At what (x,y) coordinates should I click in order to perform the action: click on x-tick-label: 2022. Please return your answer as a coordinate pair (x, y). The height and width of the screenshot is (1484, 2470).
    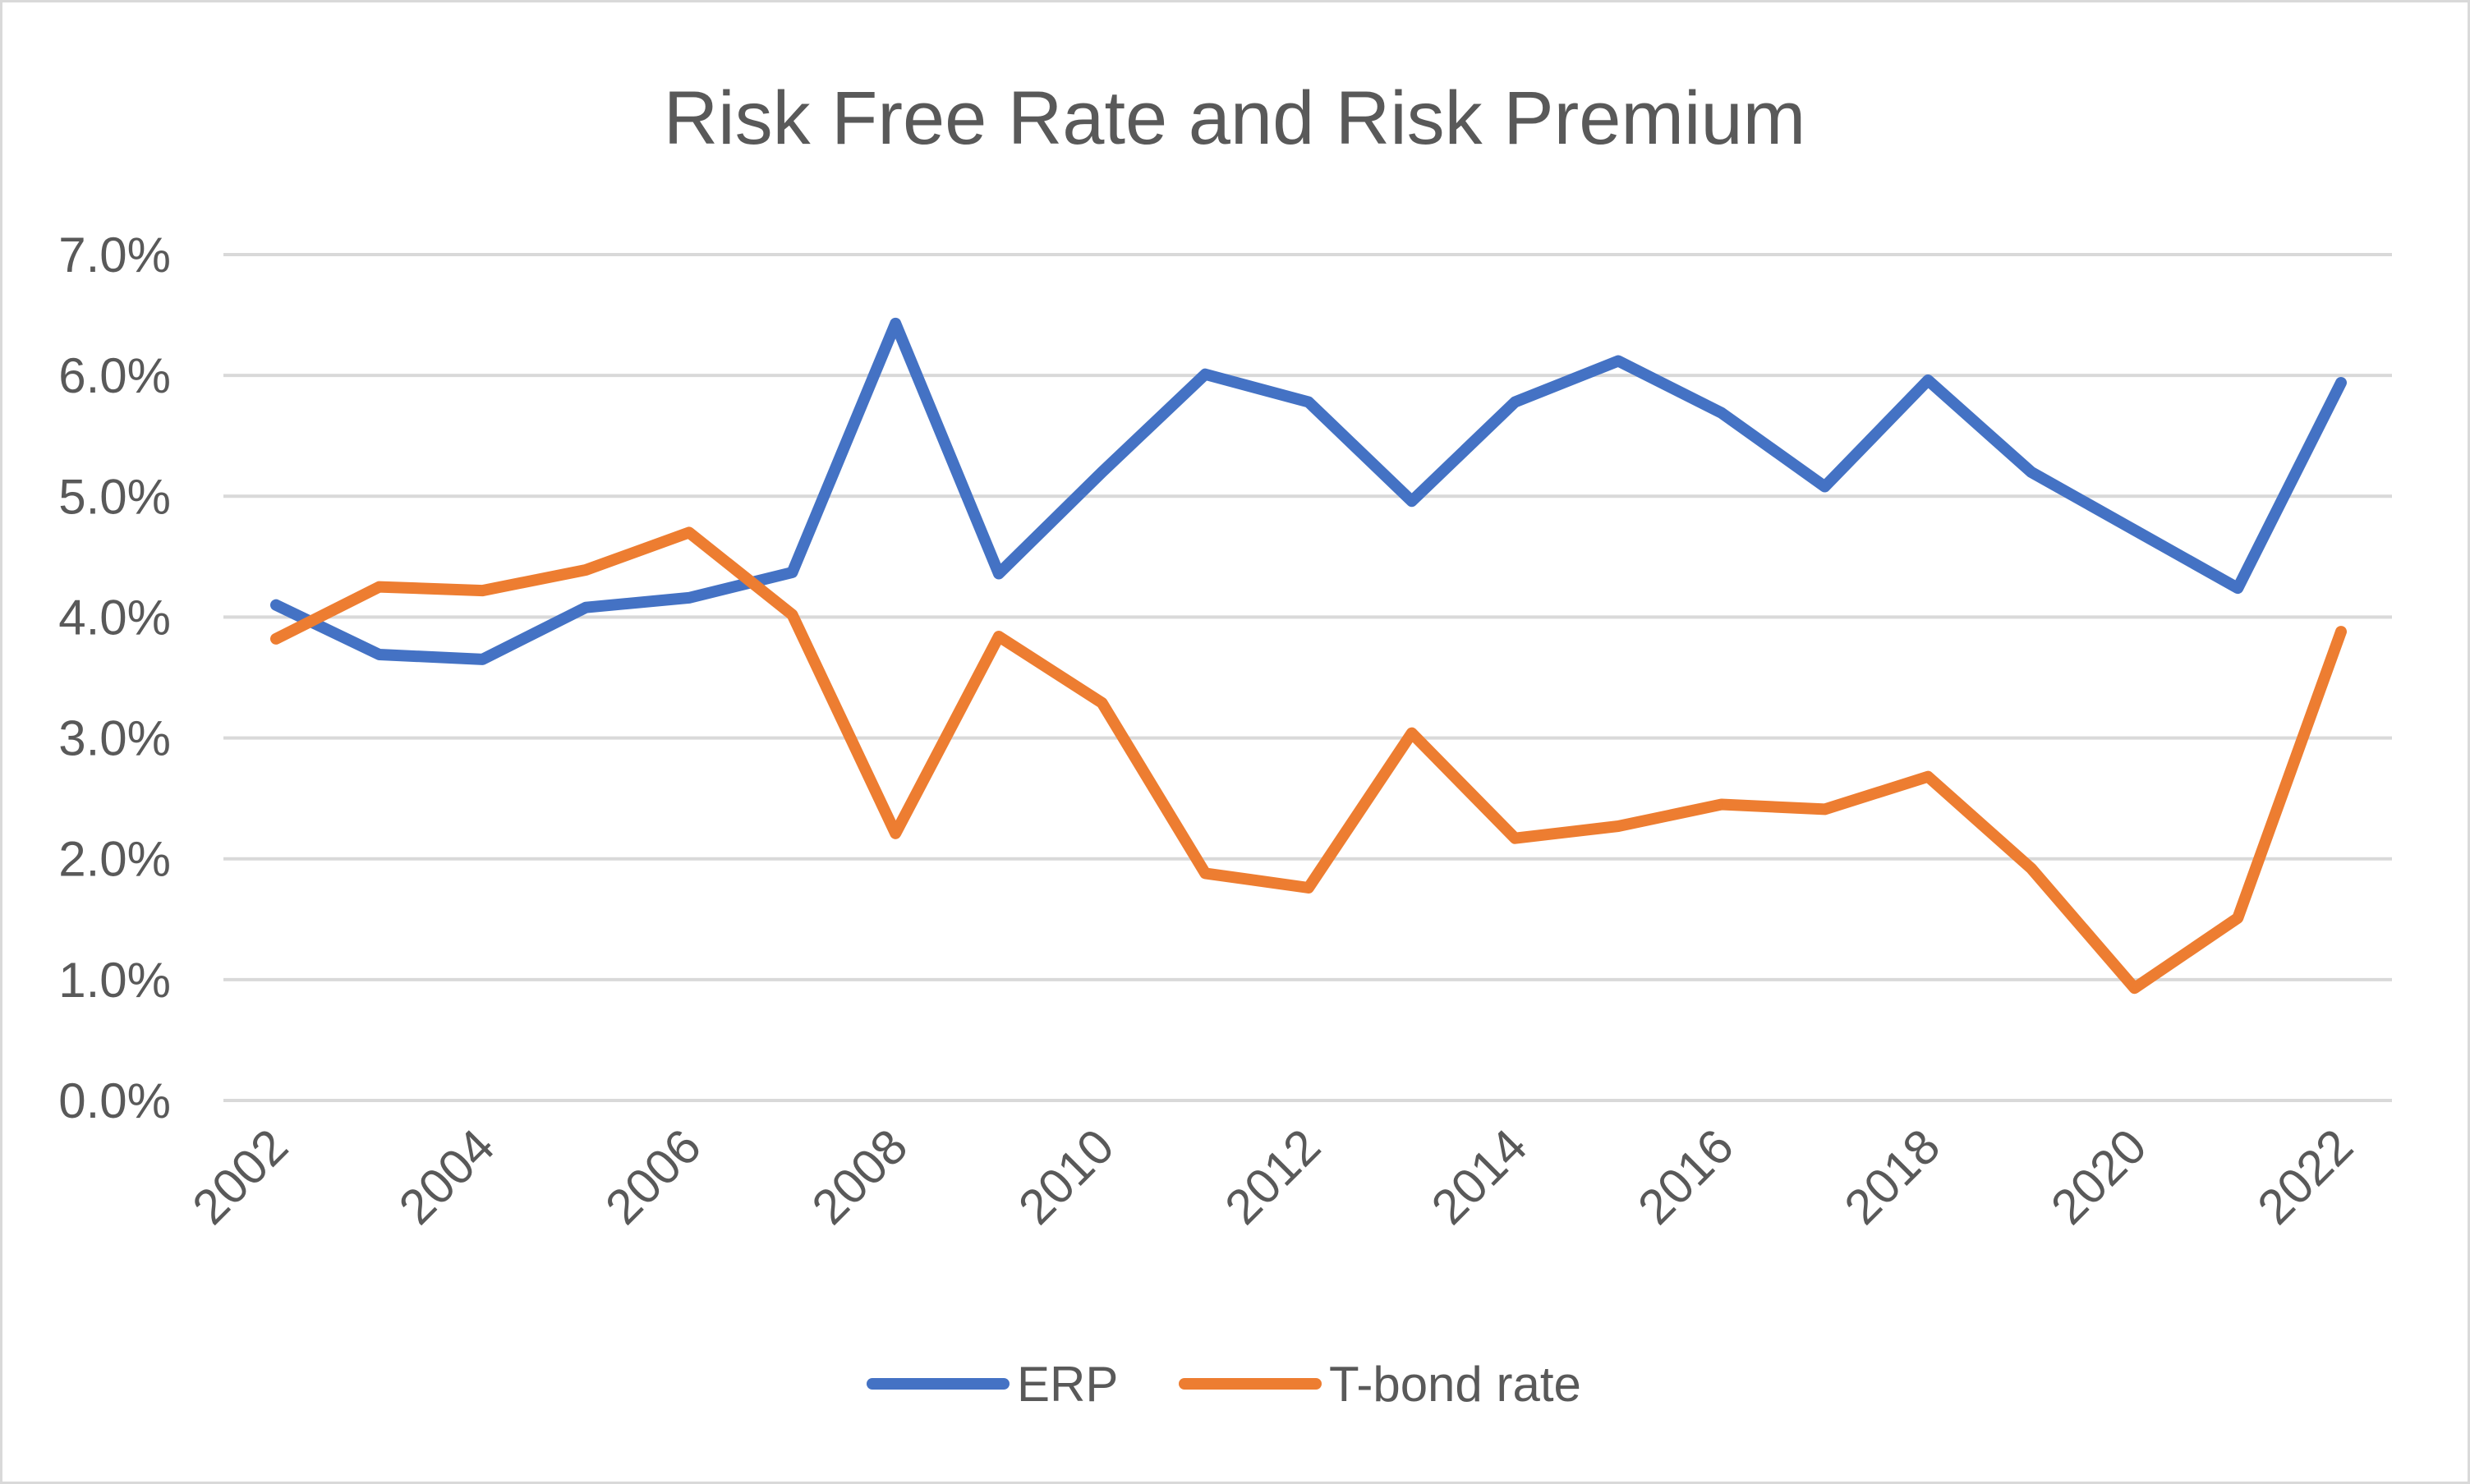
    Looking at the image, I should click on (2305, 1177).